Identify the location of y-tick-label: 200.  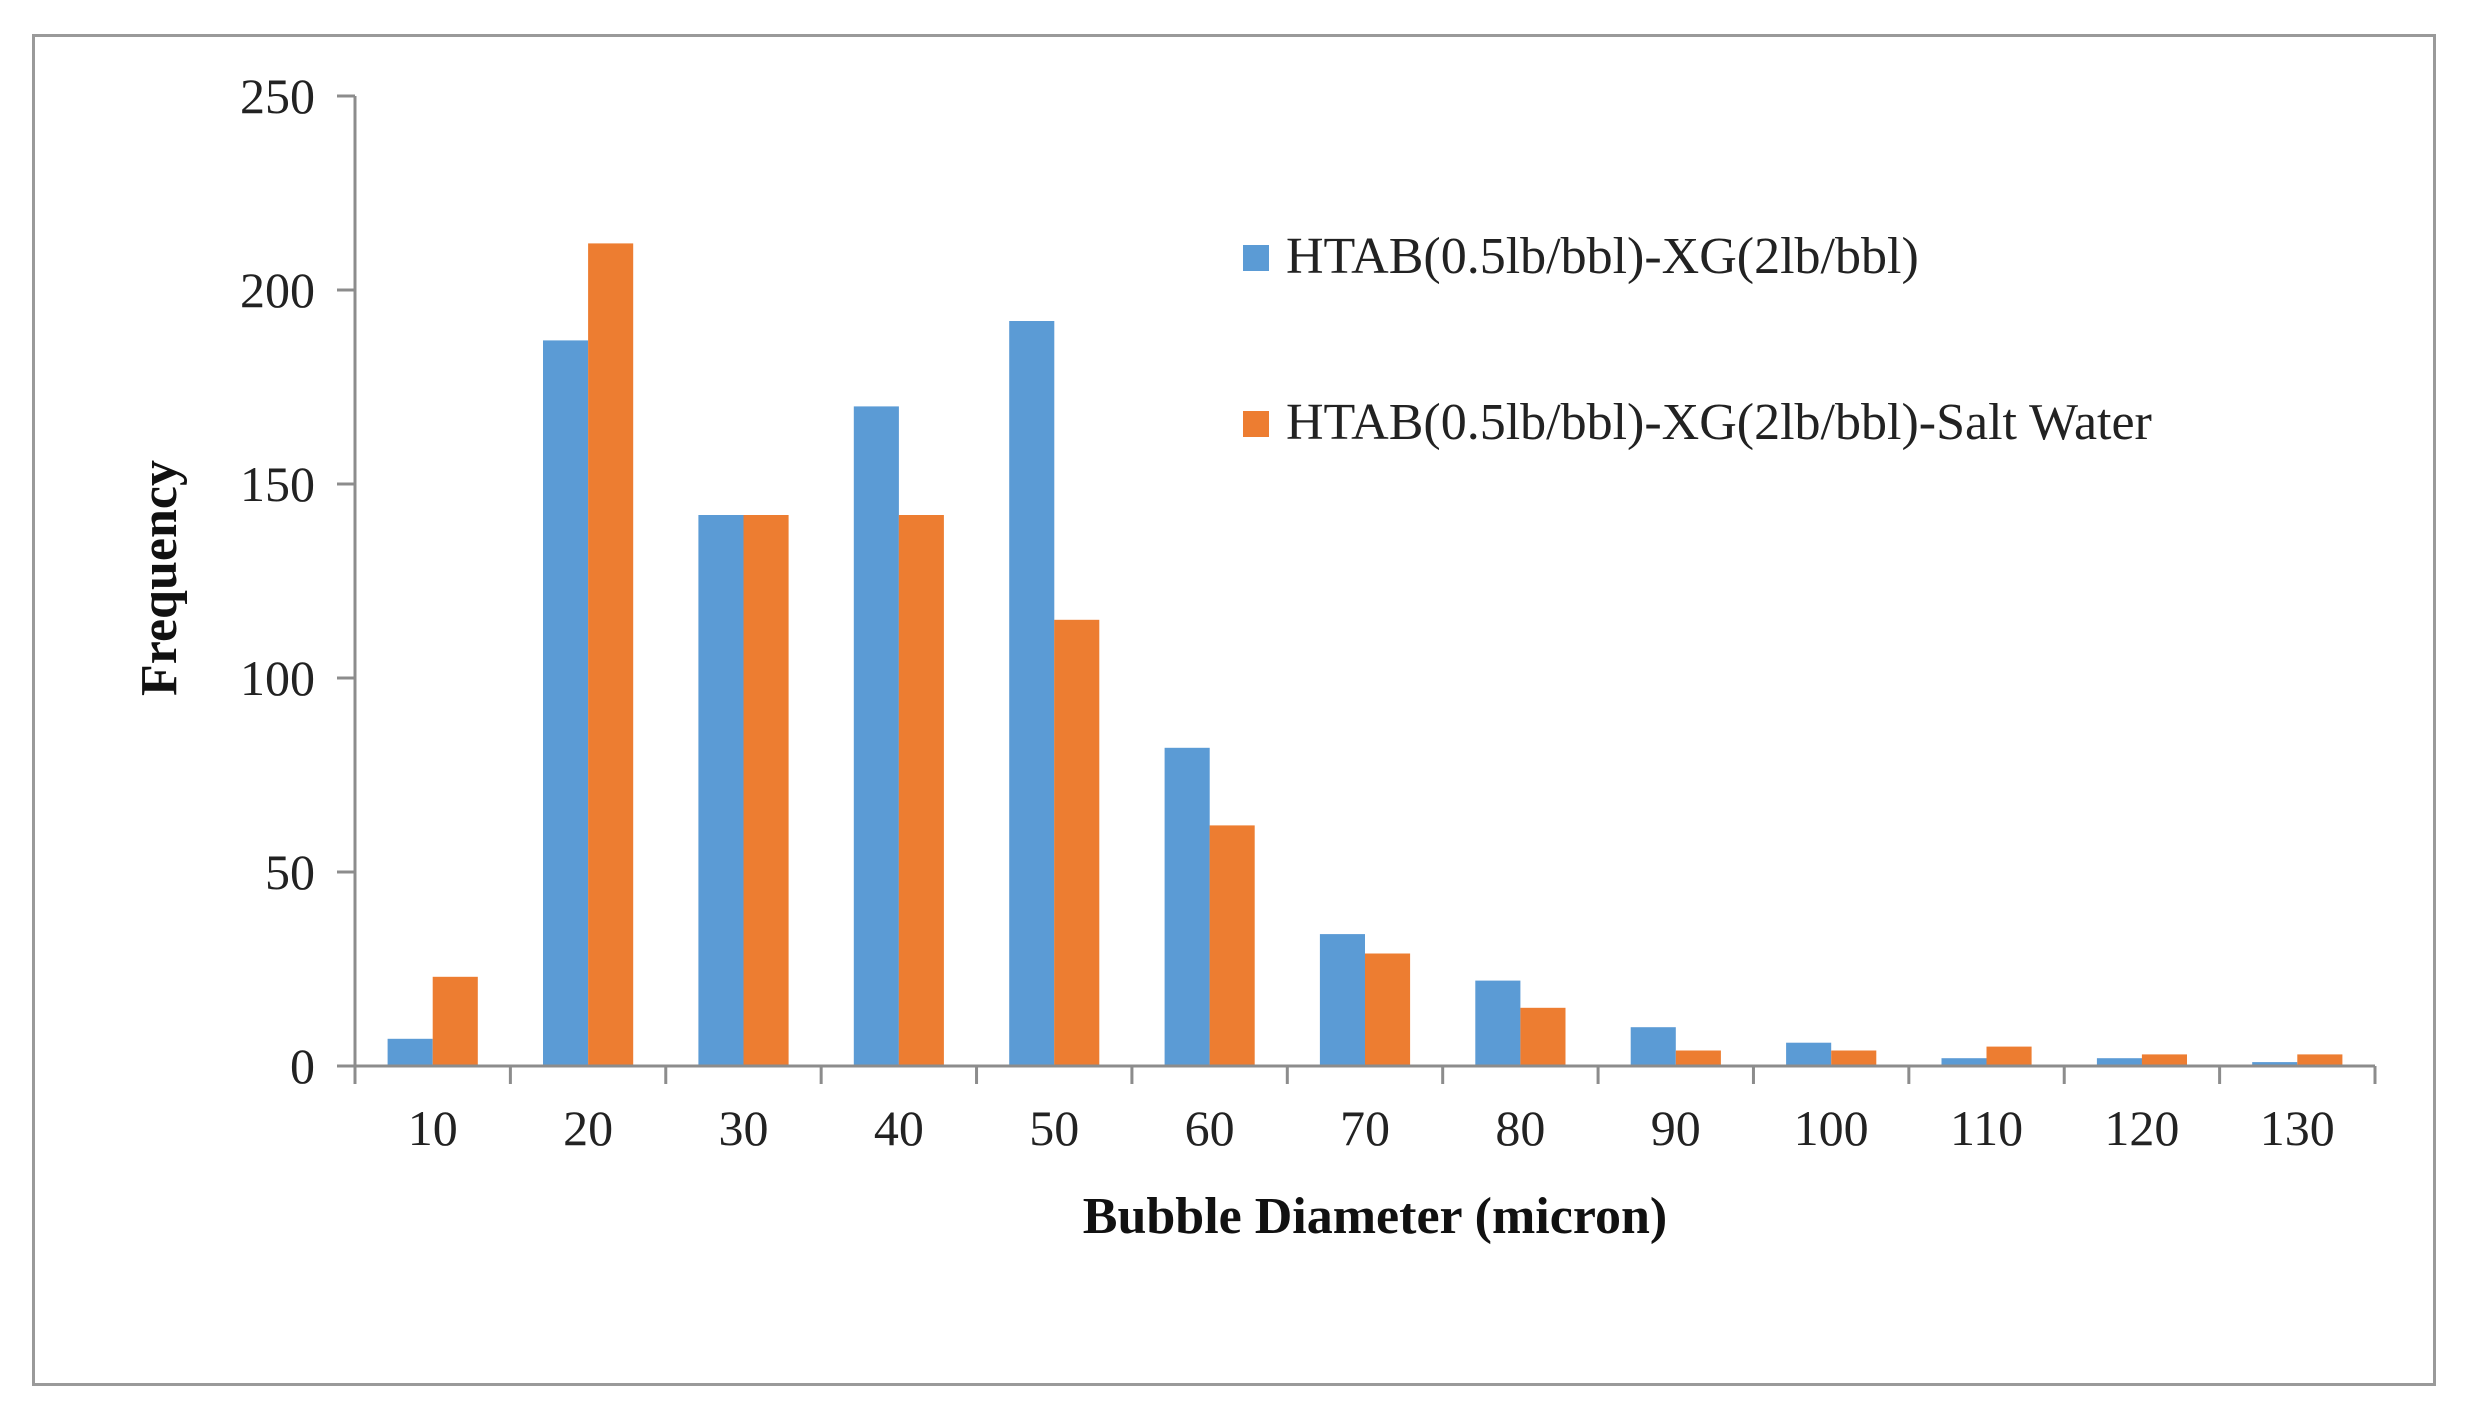
(277, 290).